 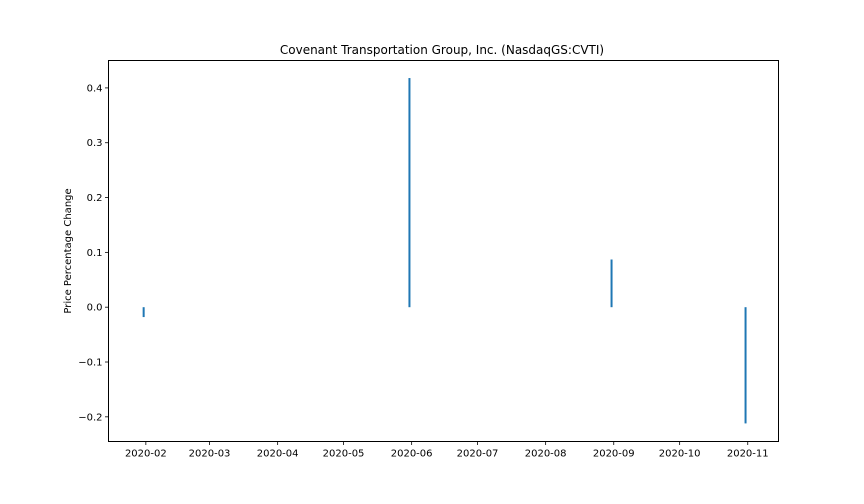 What do you see at coordinates (278, 454) in the screenshot?
I see `x-tick-label: 2020-04` at bounding box center [278, 454].